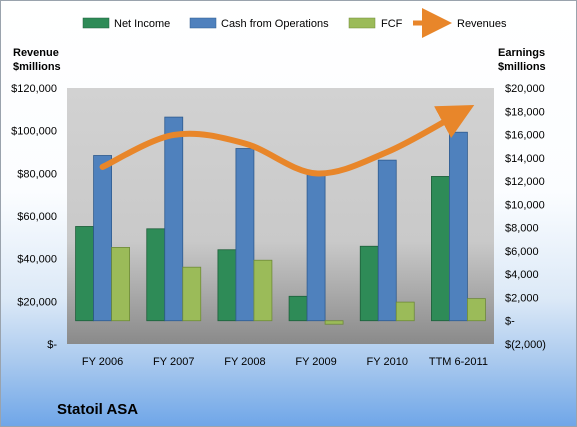 The height and width of the screenshot is (427, 577). Describe the element at coordinates (522, 252) in the screenshot. I see `right-tick-label: $6,000` at that location.